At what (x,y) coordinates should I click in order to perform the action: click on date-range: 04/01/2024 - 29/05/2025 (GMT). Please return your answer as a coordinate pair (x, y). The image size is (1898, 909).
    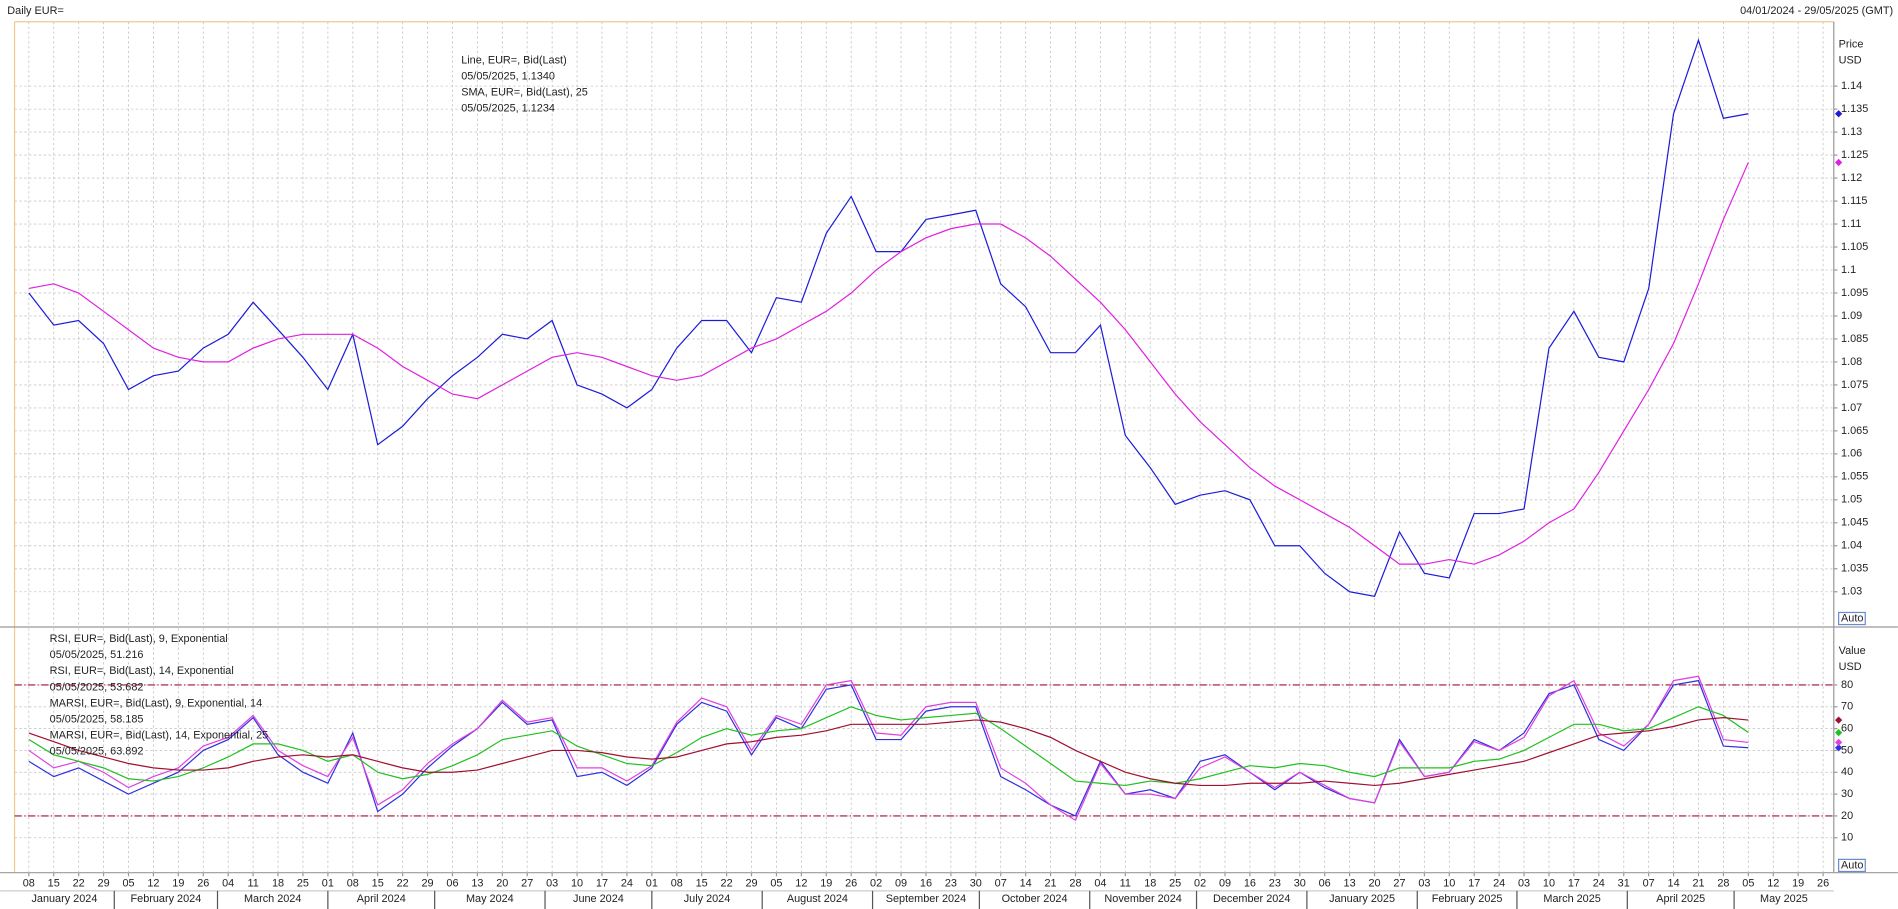
    Looking at the image, I should click on (1816, 11).